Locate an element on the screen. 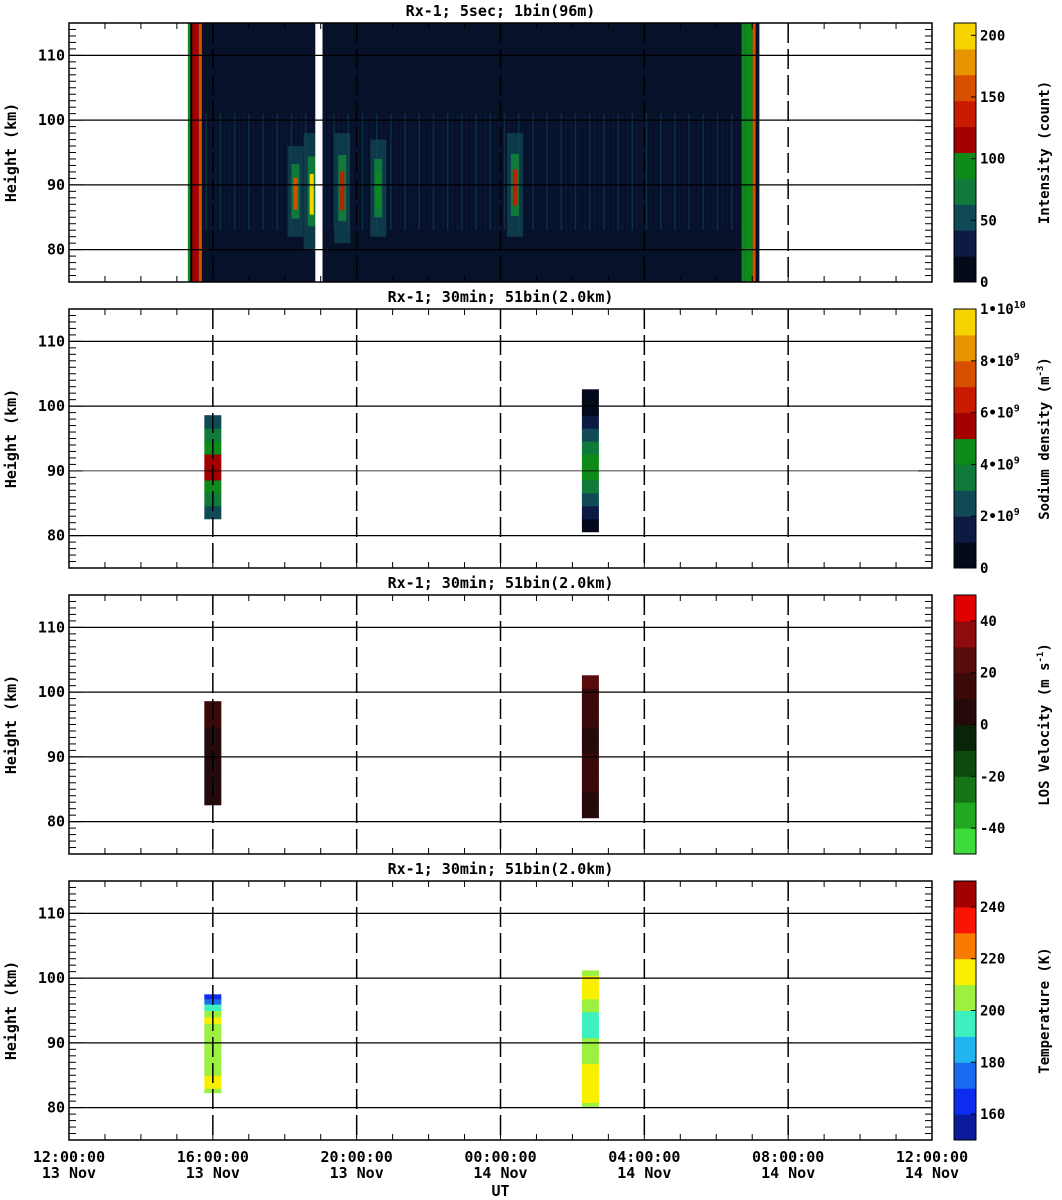  x-tick-label: 12:00:00 is located at coordinates (69, 1157).